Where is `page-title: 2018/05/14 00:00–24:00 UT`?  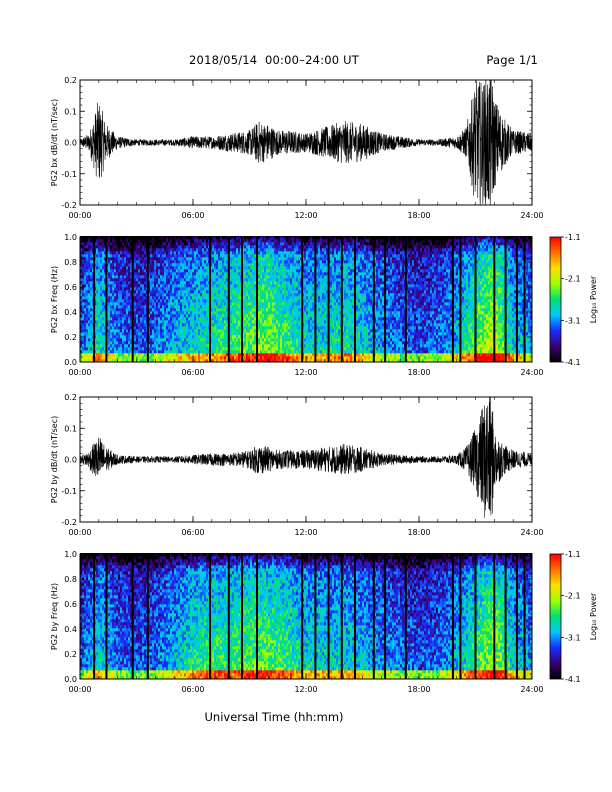 page-title: 2018/05/14 00:00–24:00 UT is located at coordinates (274, 60).